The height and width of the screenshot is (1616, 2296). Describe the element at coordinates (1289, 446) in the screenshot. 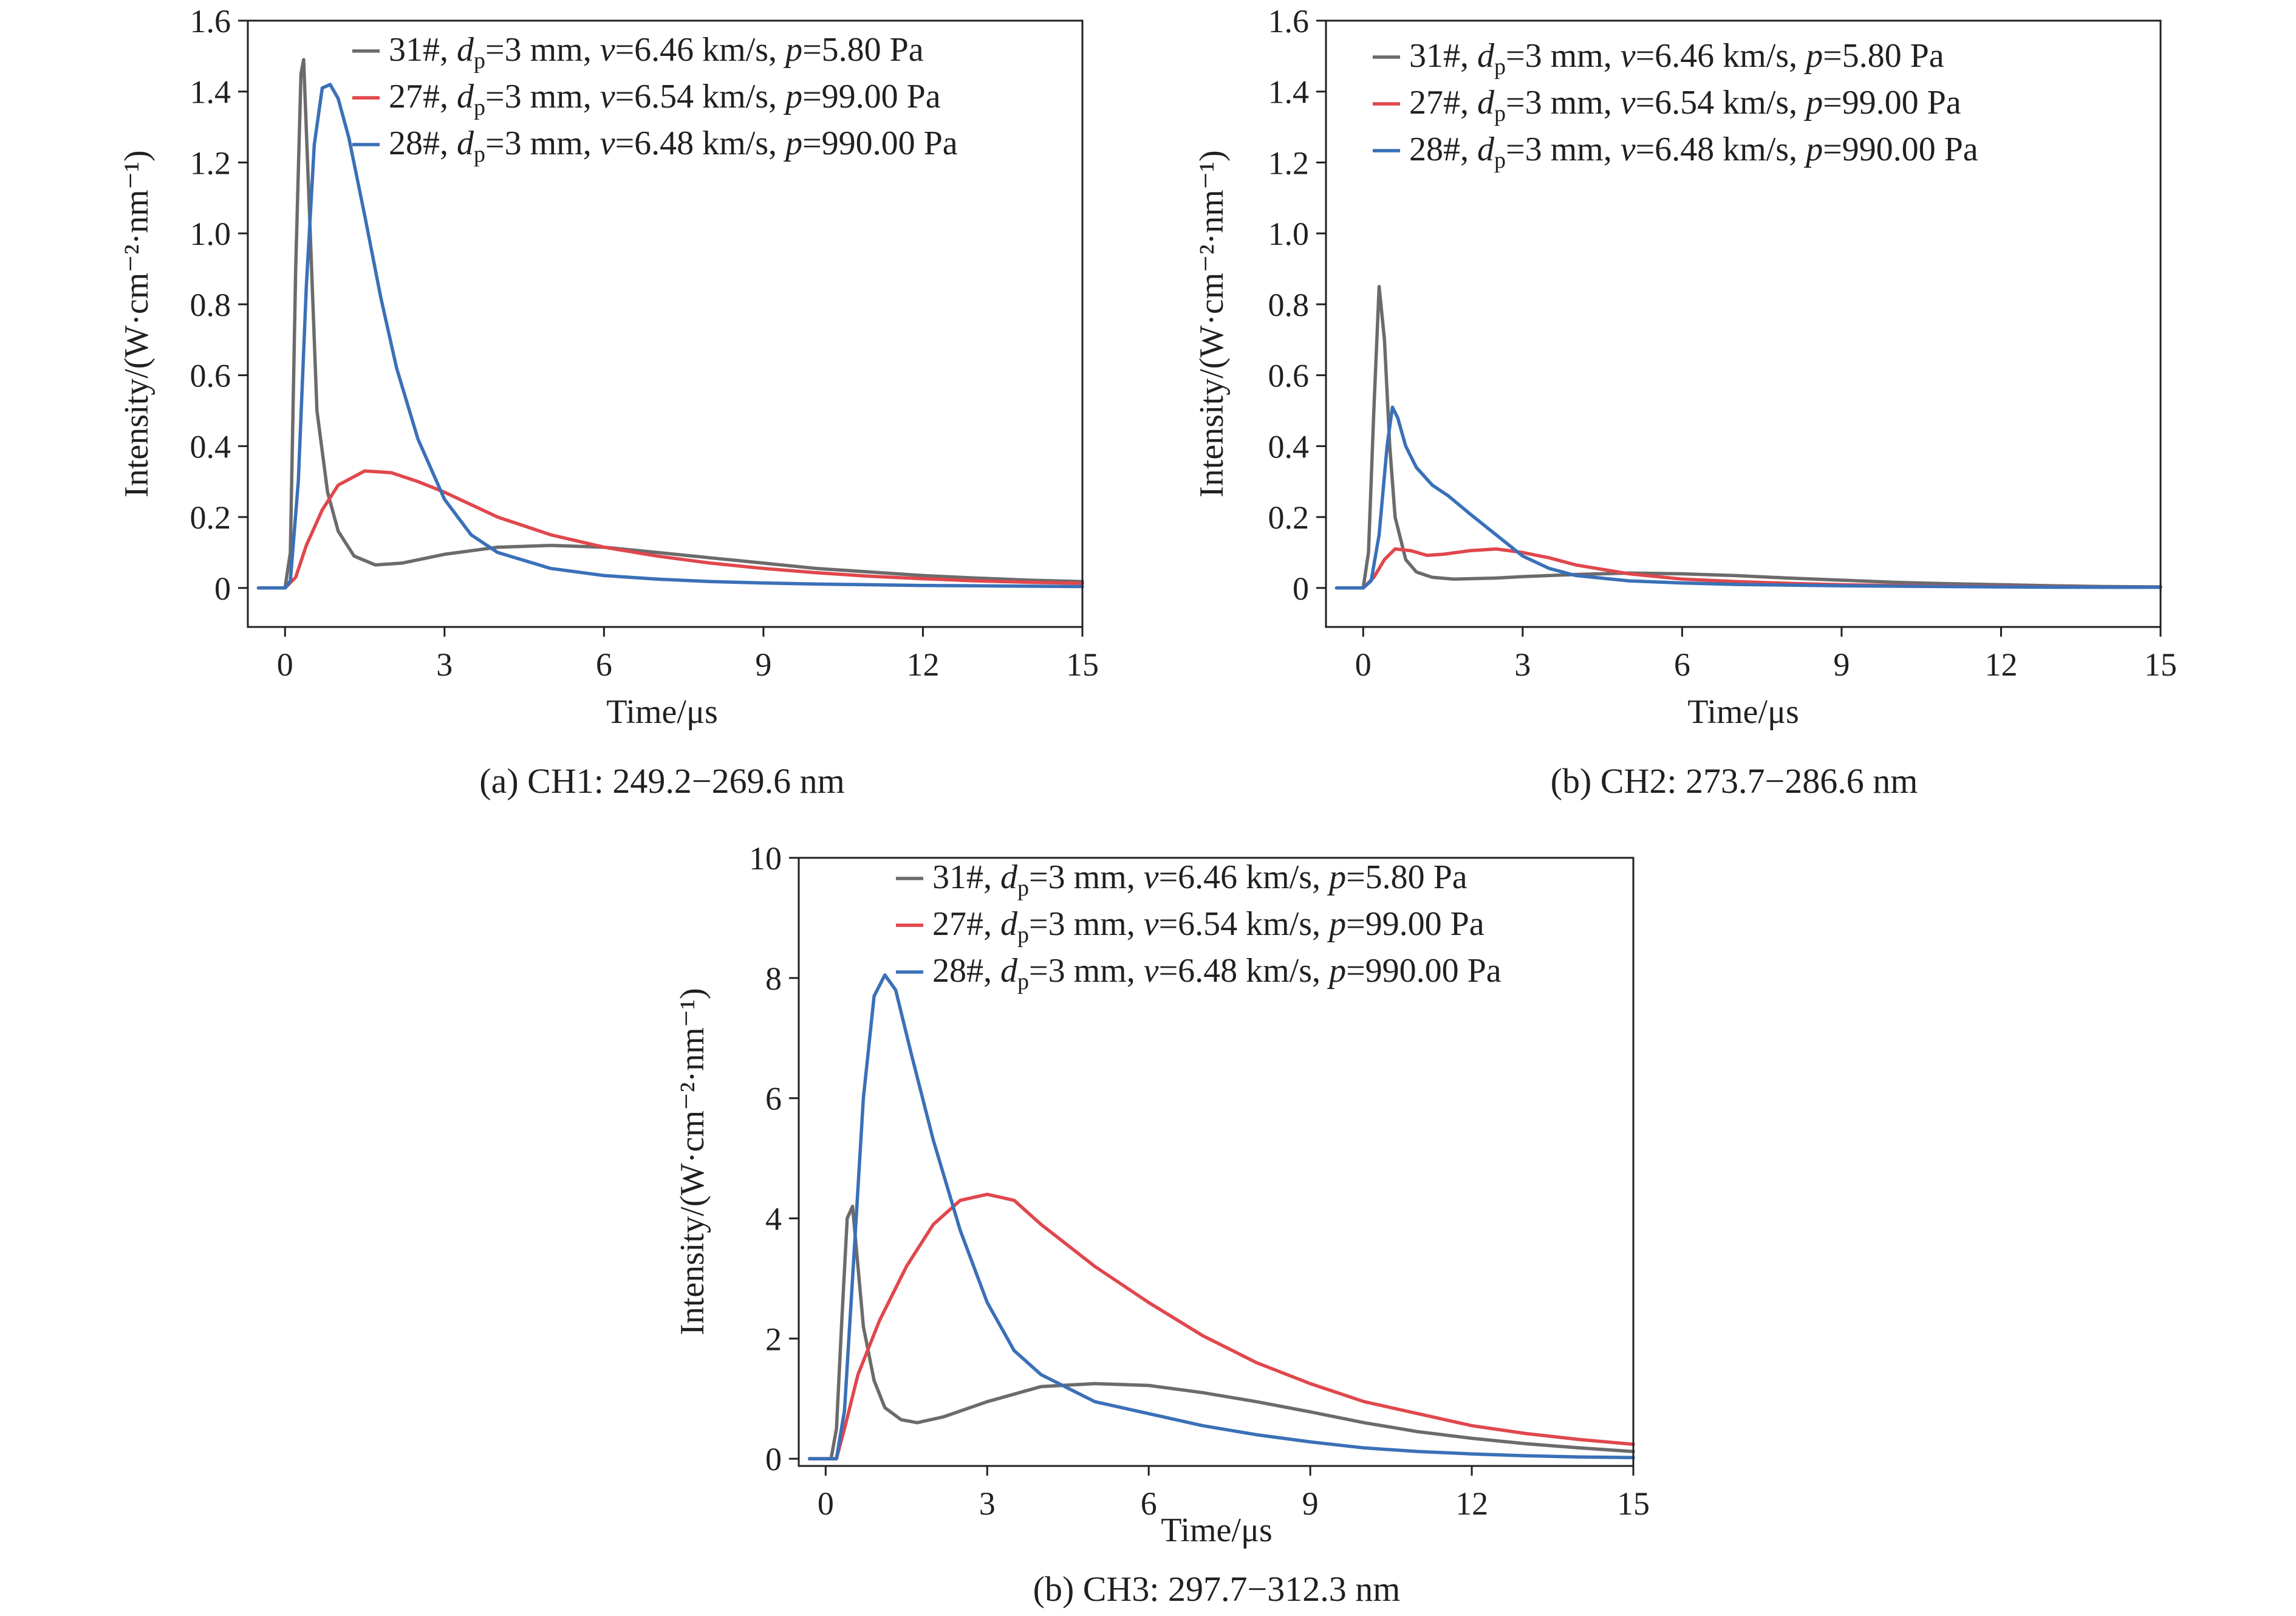

I see `y-tick-label: 0.4` at that location.